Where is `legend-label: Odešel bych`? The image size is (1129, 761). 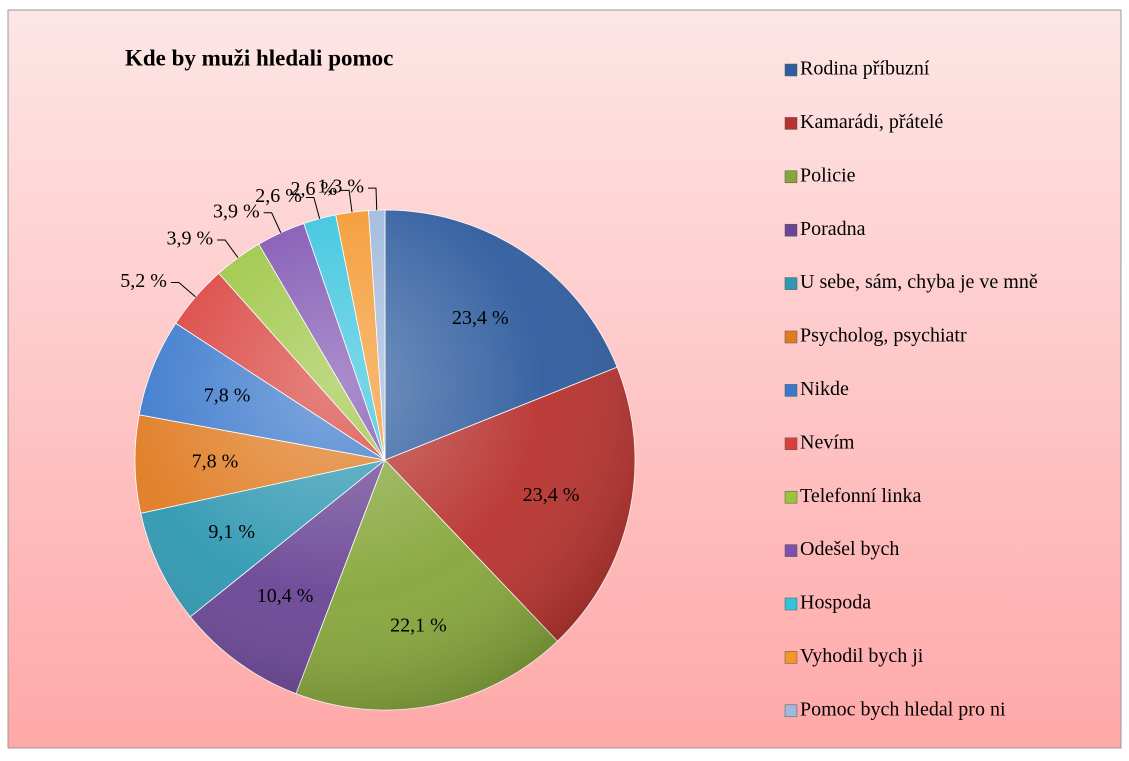
legend-label: Odešel bych is located at coordinates (849, 549).